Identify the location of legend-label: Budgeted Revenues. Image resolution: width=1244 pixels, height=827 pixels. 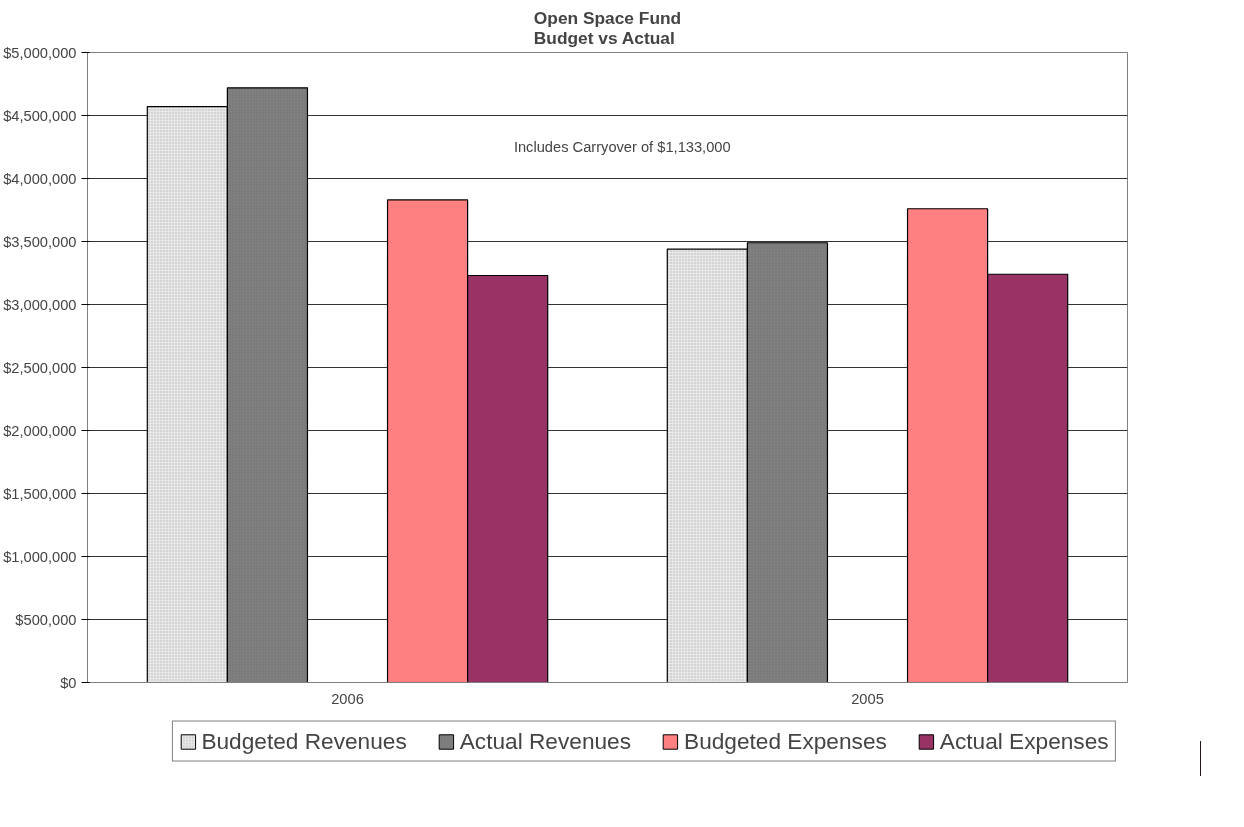
(304, 741).